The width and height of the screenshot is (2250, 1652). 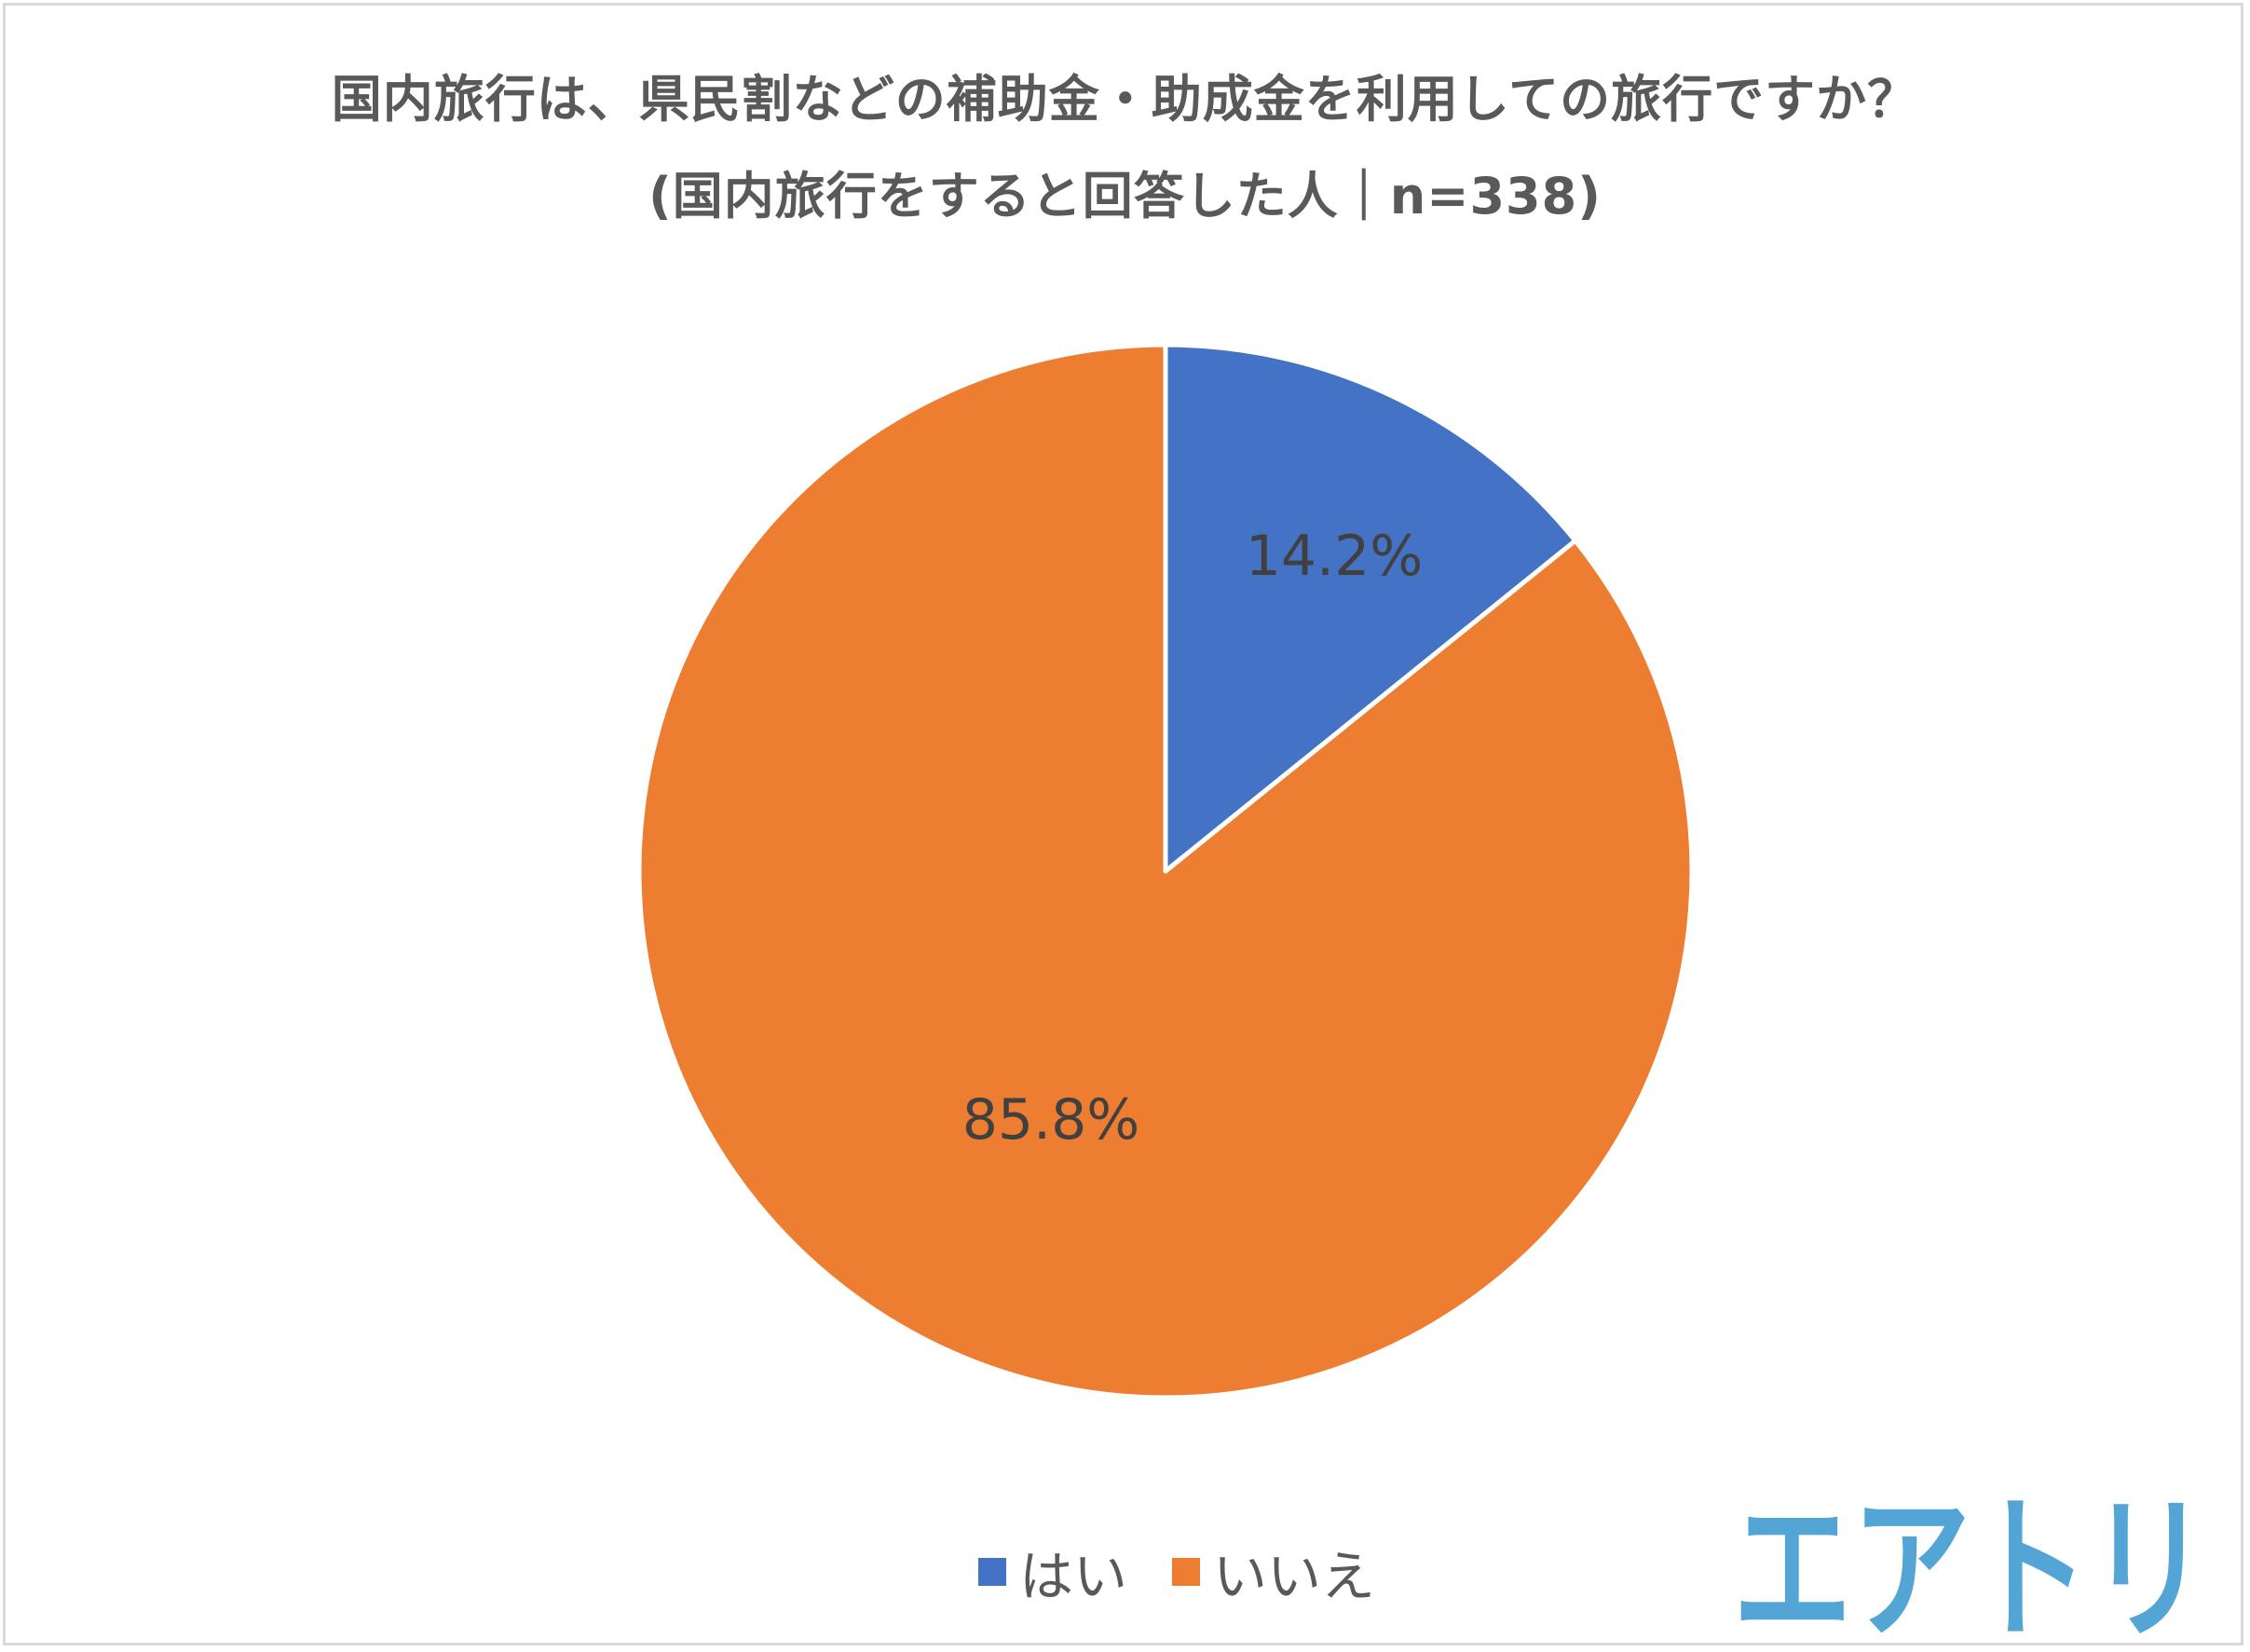 I want to click on legend-swatch-no, so click(x=1186, y=1572).